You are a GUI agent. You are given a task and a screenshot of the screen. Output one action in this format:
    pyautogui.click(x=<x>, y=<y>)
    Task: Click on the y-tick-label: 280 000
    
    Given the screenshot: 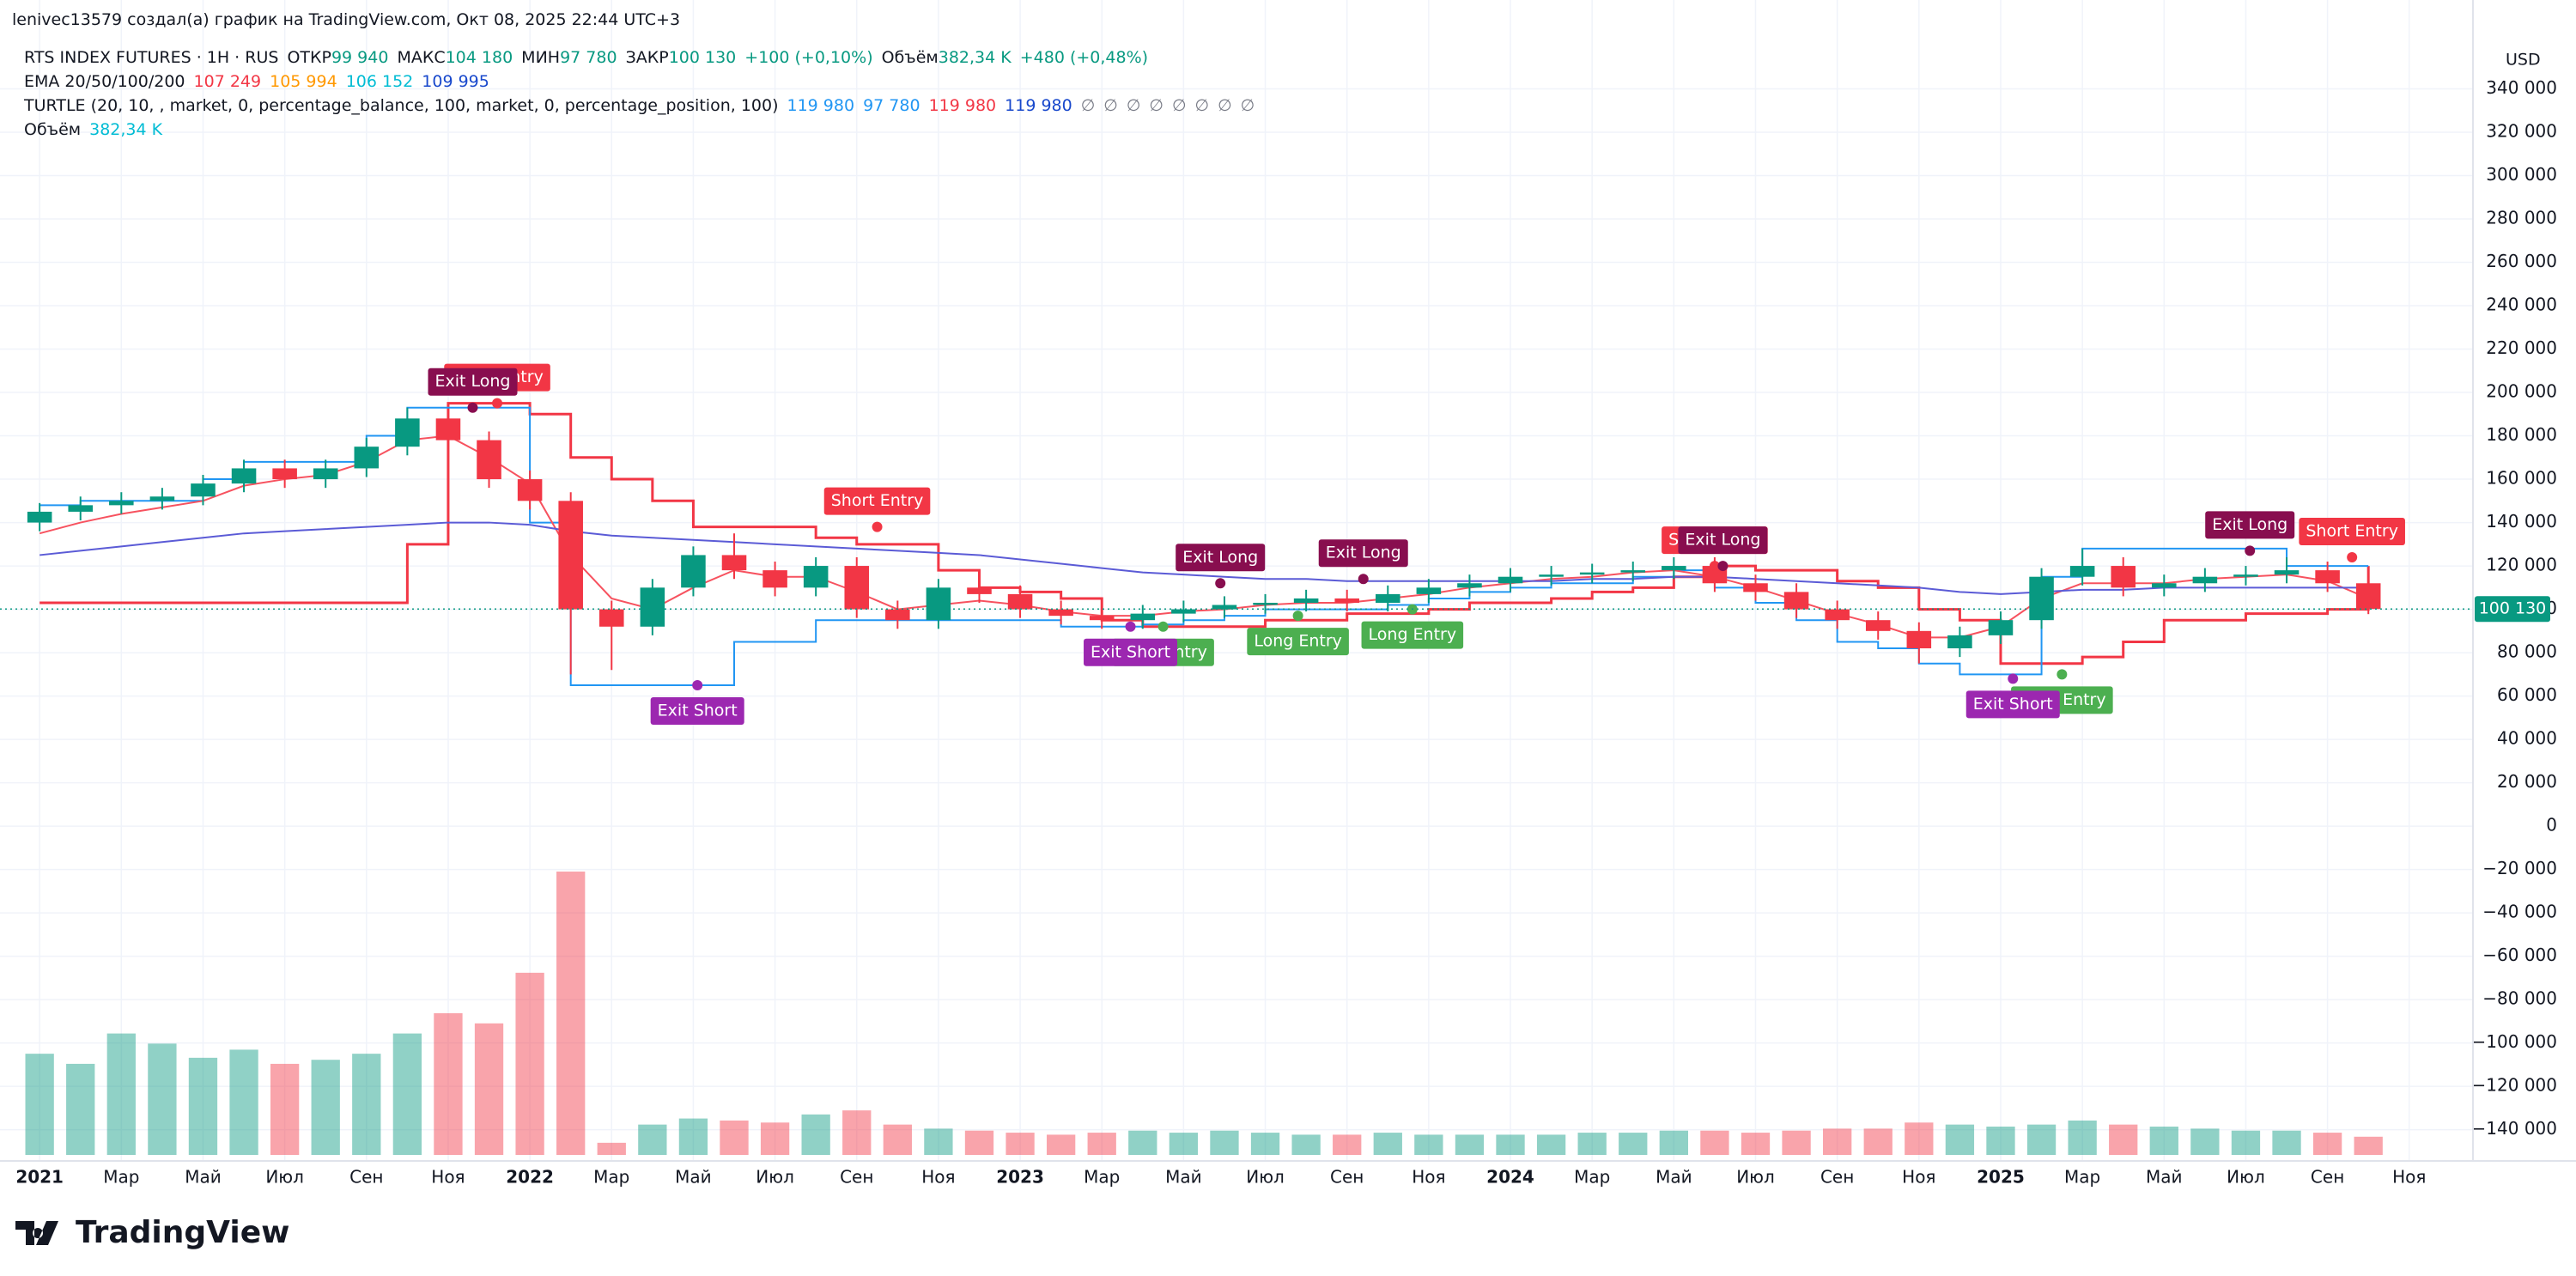 What is the action you would take?
    pyautogui.click(x=2522, y=218)
    